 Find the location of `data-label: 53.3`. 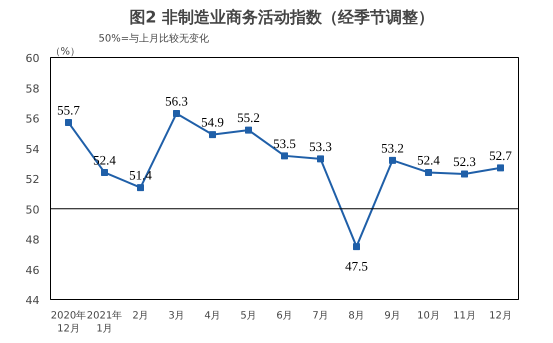

data-label: 53.3 is located at coordinates (320, 146).